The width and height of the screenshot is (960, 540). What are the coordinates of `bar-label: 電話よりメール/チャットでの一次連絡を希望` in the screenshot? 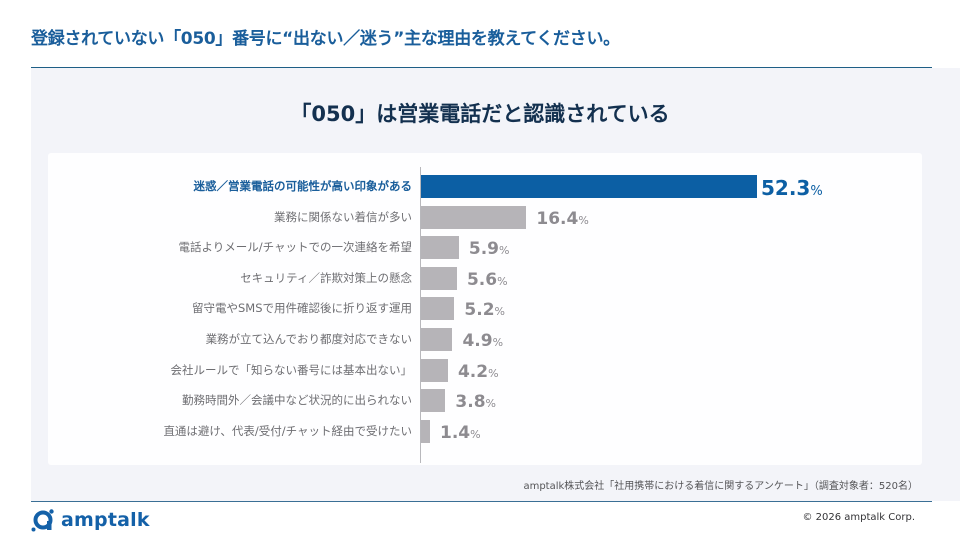 It's located at (295, 247).